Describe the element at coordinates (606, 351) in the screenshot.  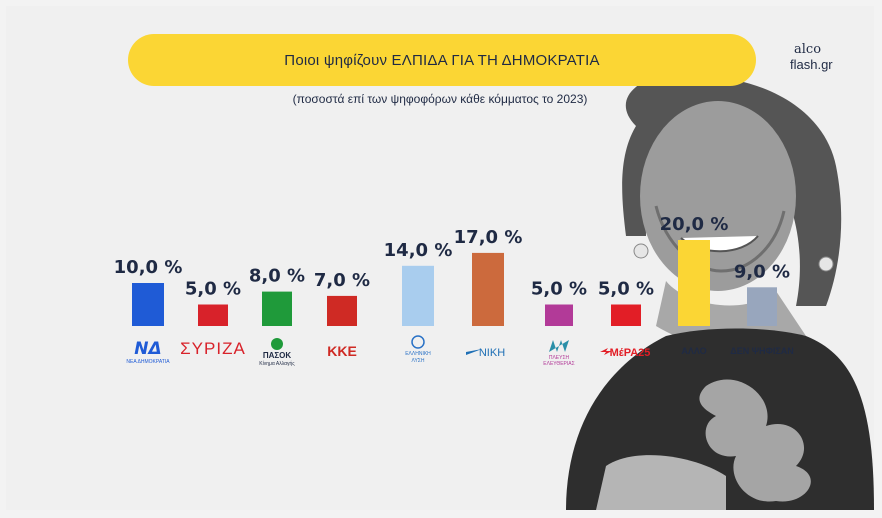
I see `mera25-arrow-icon` at that location.